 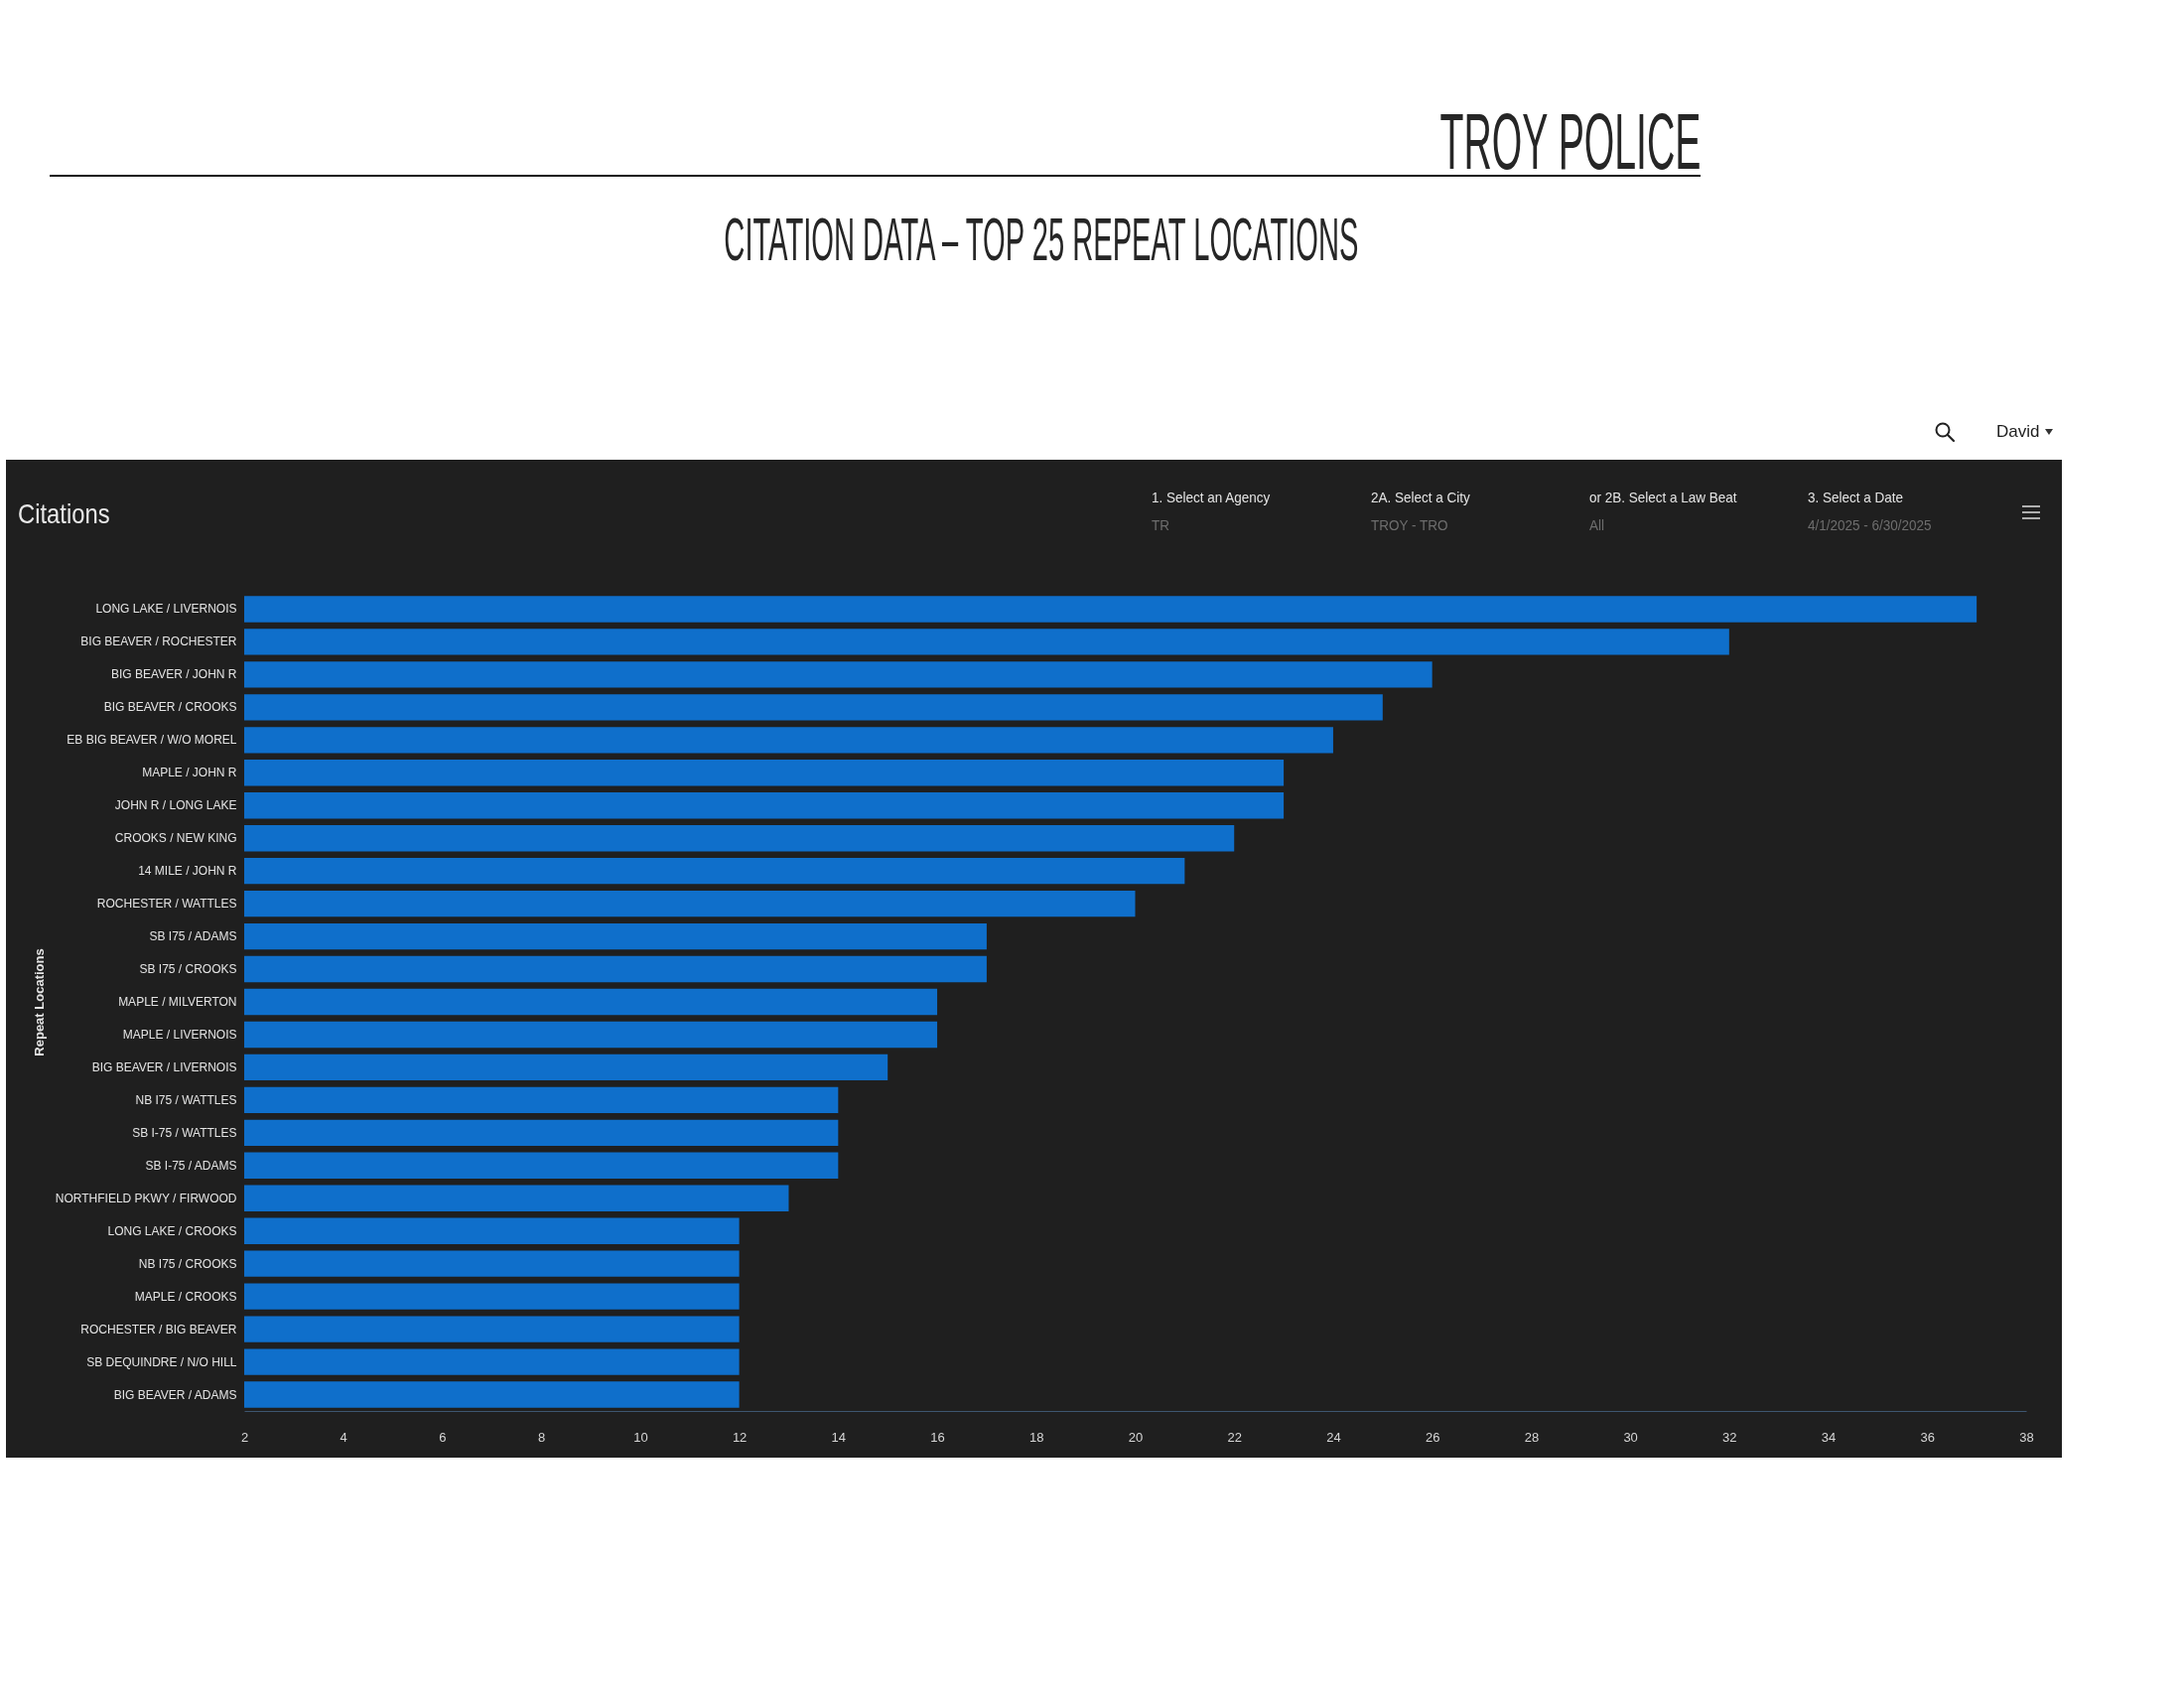 I want to click on y-tick-label: SB I-75 / WATTLES, so click(x=184, y=1132).